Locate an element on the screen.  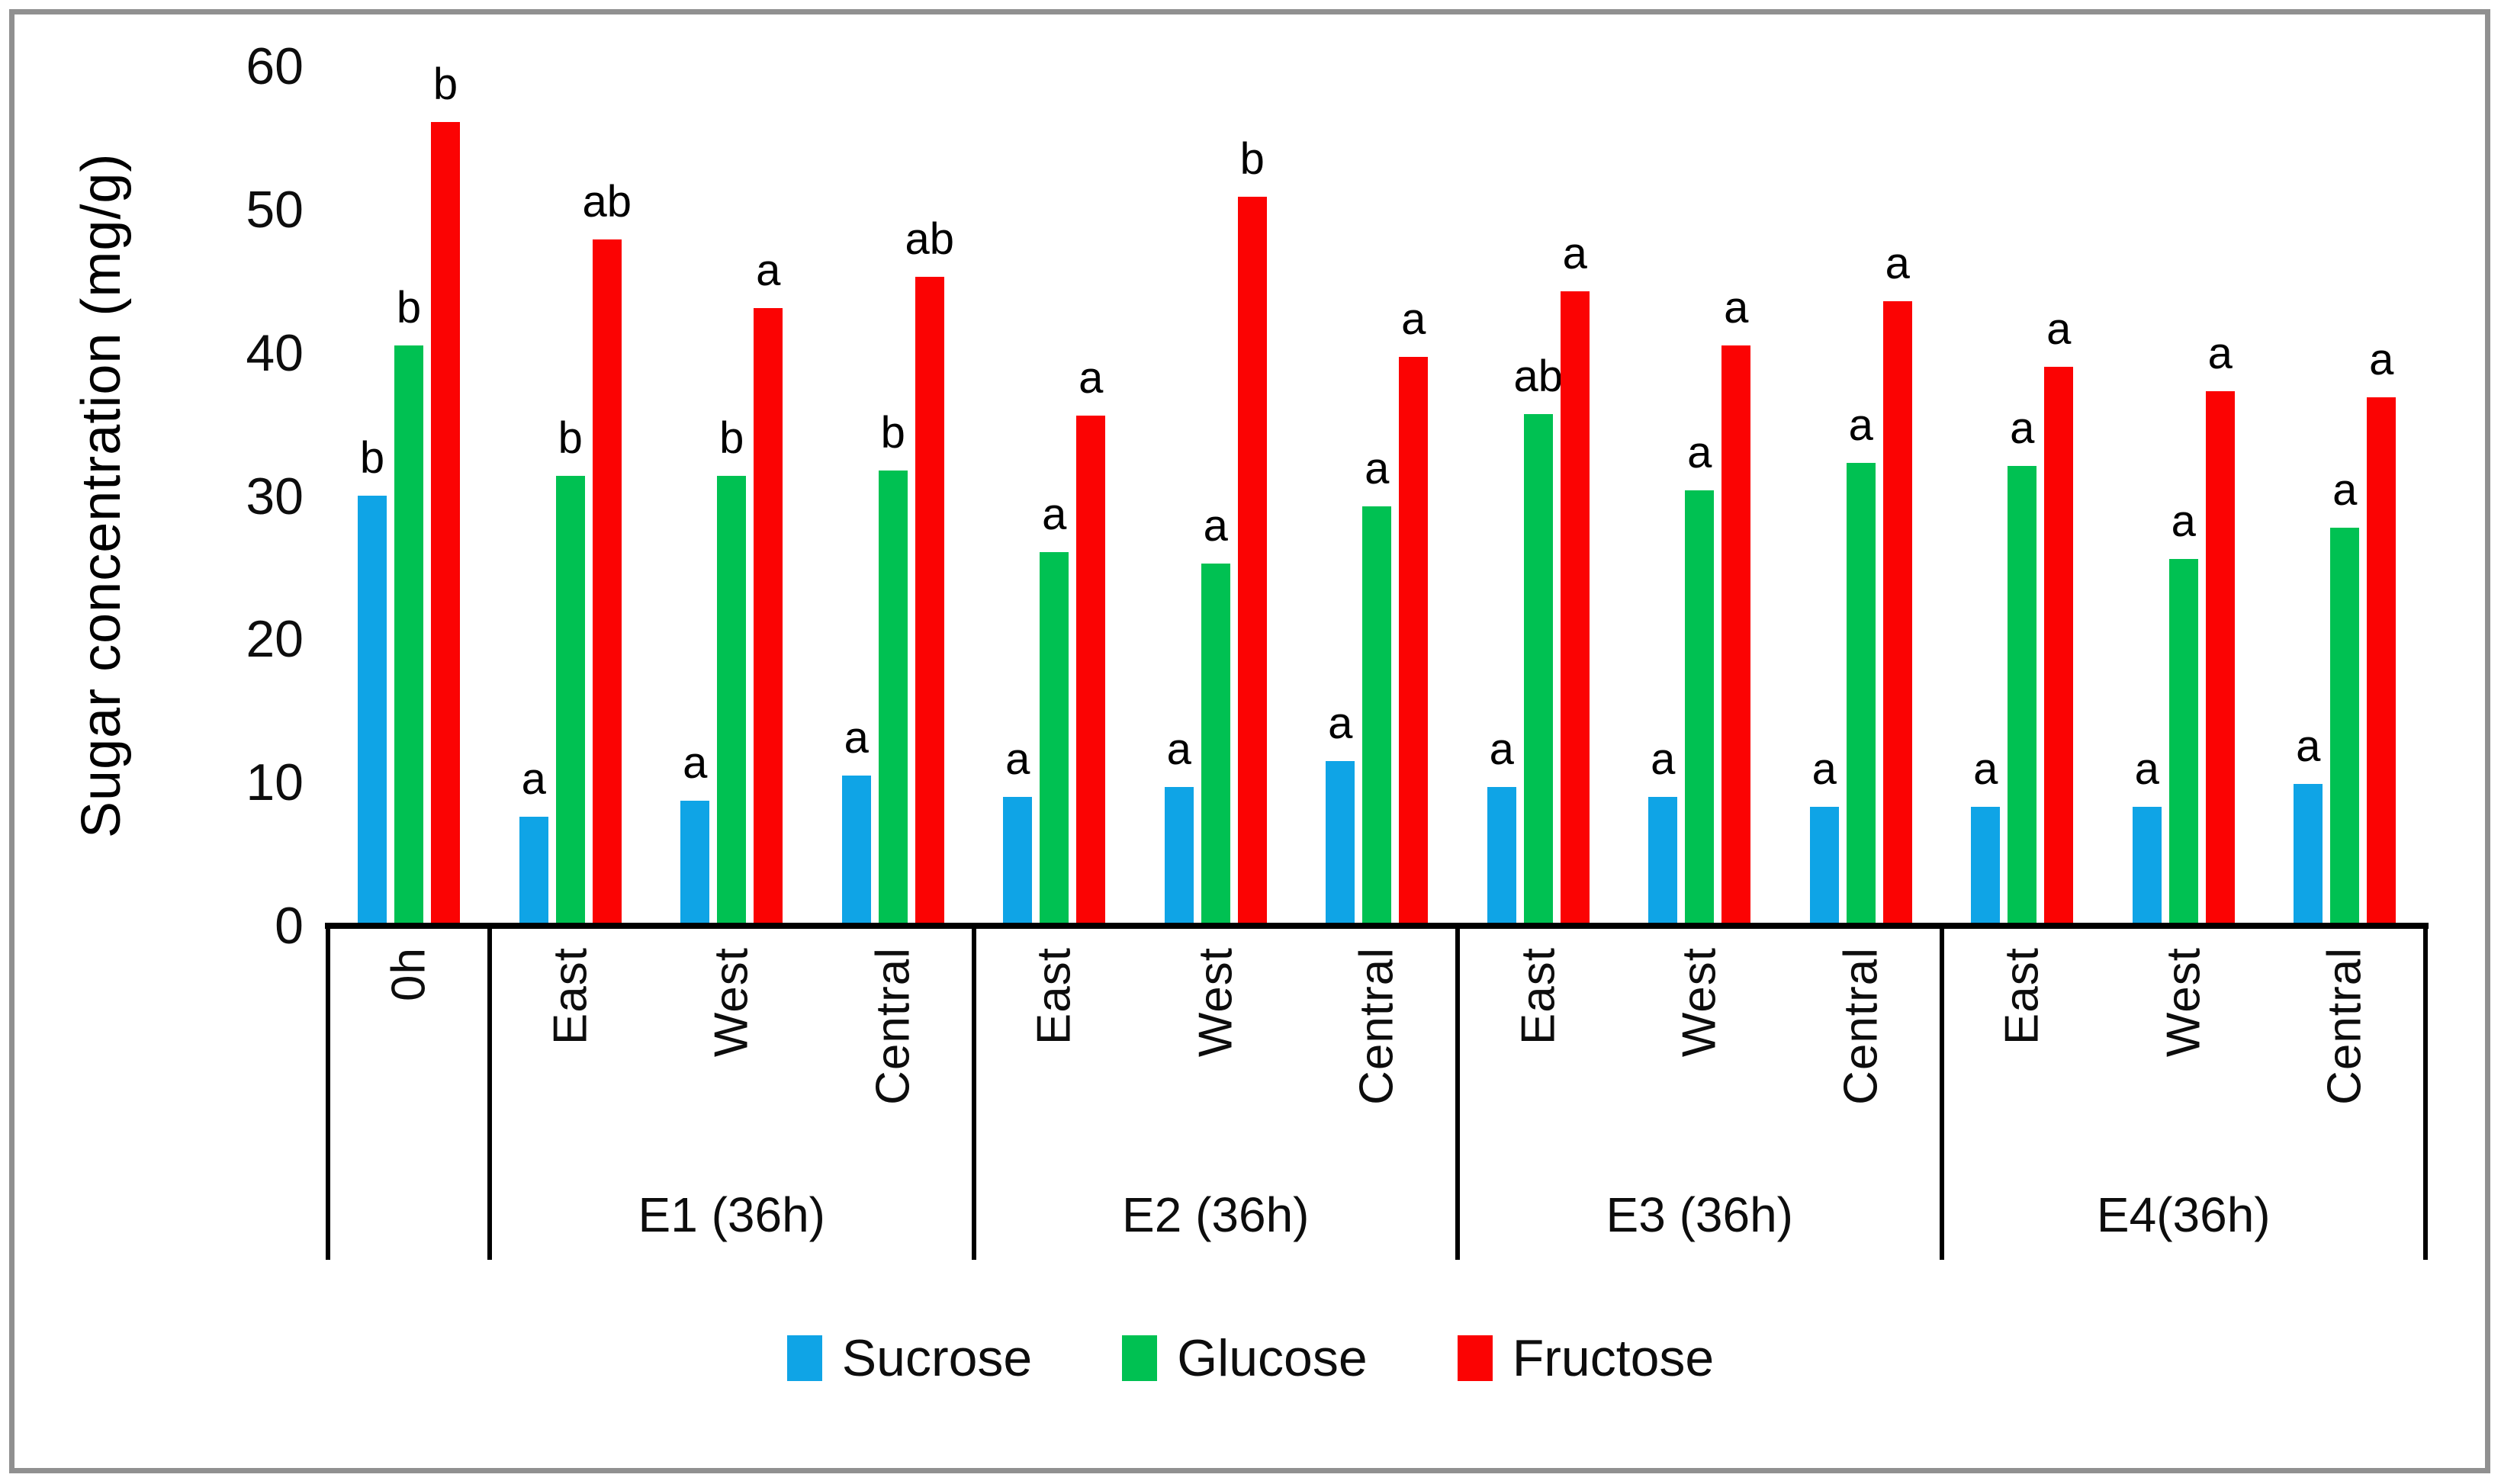
y-tick-label: 30 is located at coordinates (275, 496).